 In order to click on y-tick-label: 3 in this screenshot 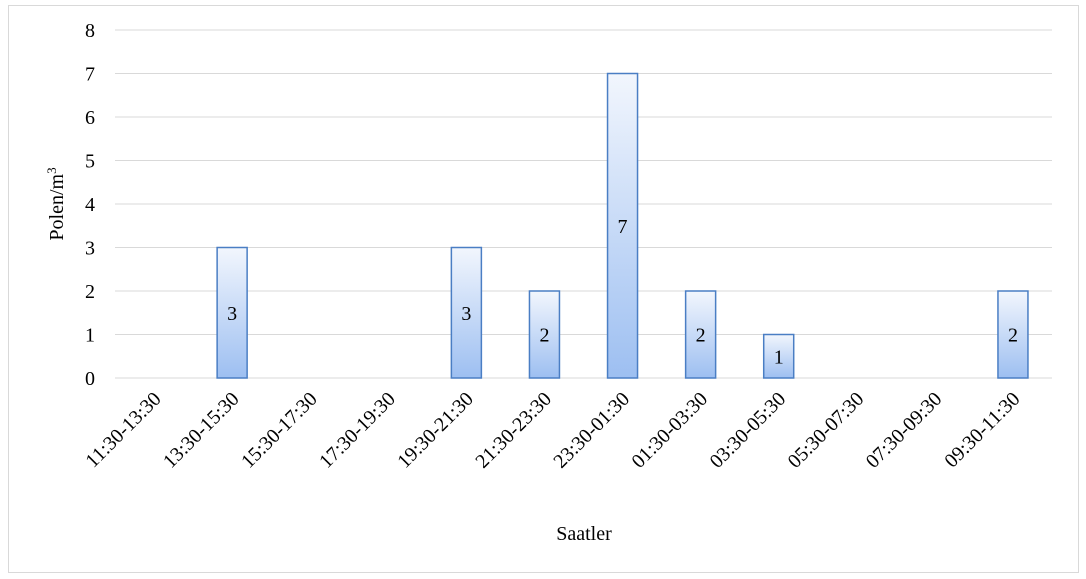, I will do `click(90, 249)`.